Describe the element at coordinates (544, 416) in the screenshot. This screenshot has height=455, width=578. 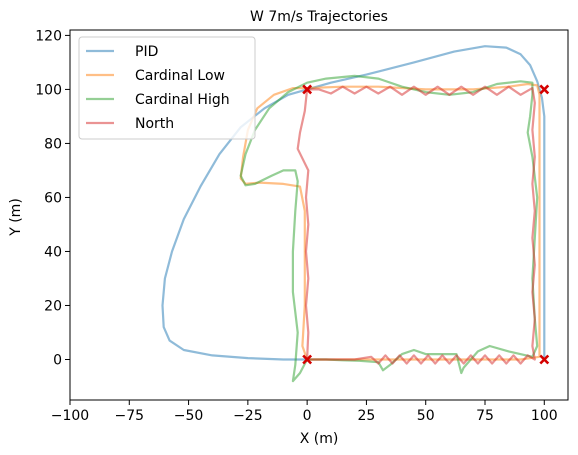
I see `x-tick-label: 100` at that location.